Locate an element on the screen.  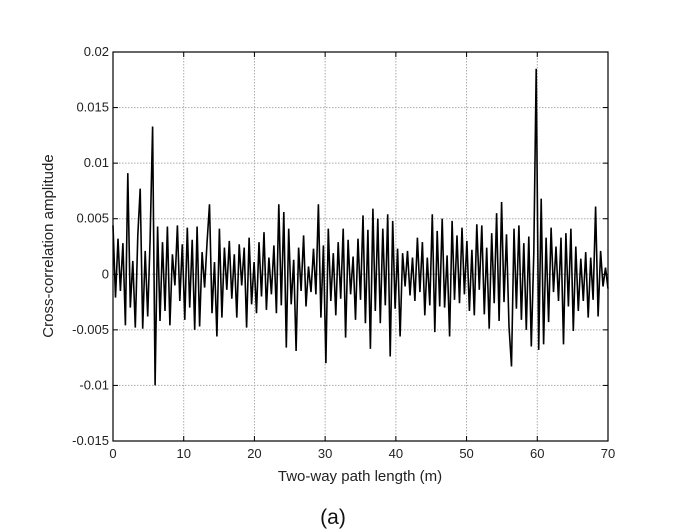
x-tick-label: 0 is located at coordinates (112, 453).